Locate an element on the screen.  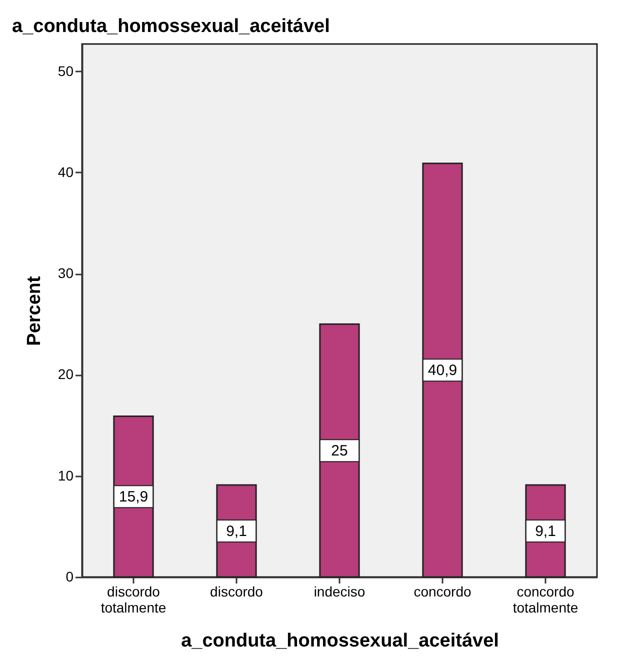
data-label: 15,9 is located at coordinates (133, 497).